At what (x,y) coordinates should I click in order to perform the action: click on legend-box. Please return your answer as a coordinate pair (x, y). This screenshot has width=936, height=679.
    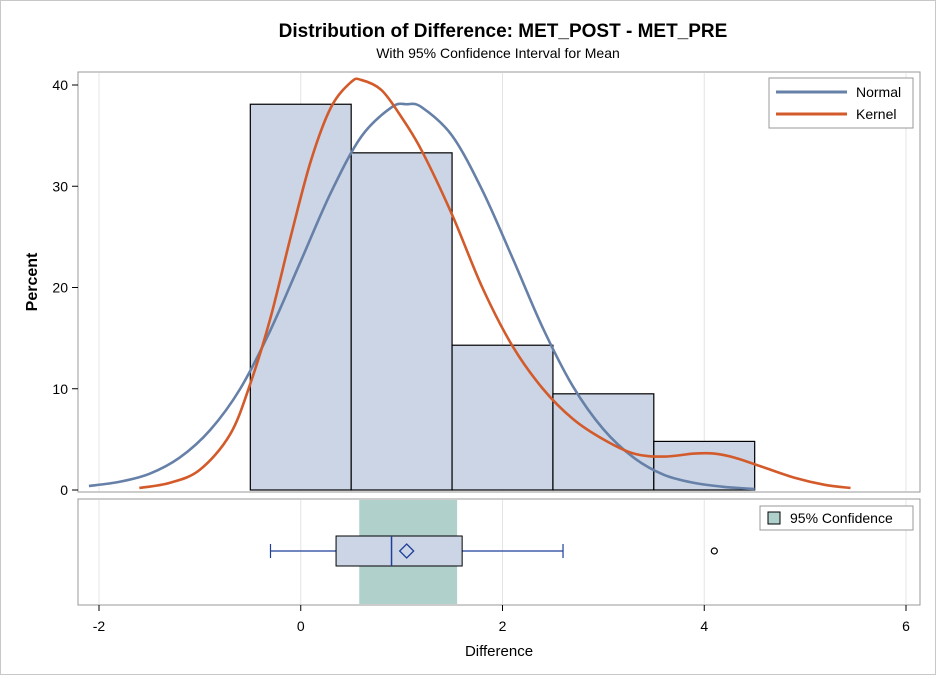
    Looking at the image, I should click on (841, 103).